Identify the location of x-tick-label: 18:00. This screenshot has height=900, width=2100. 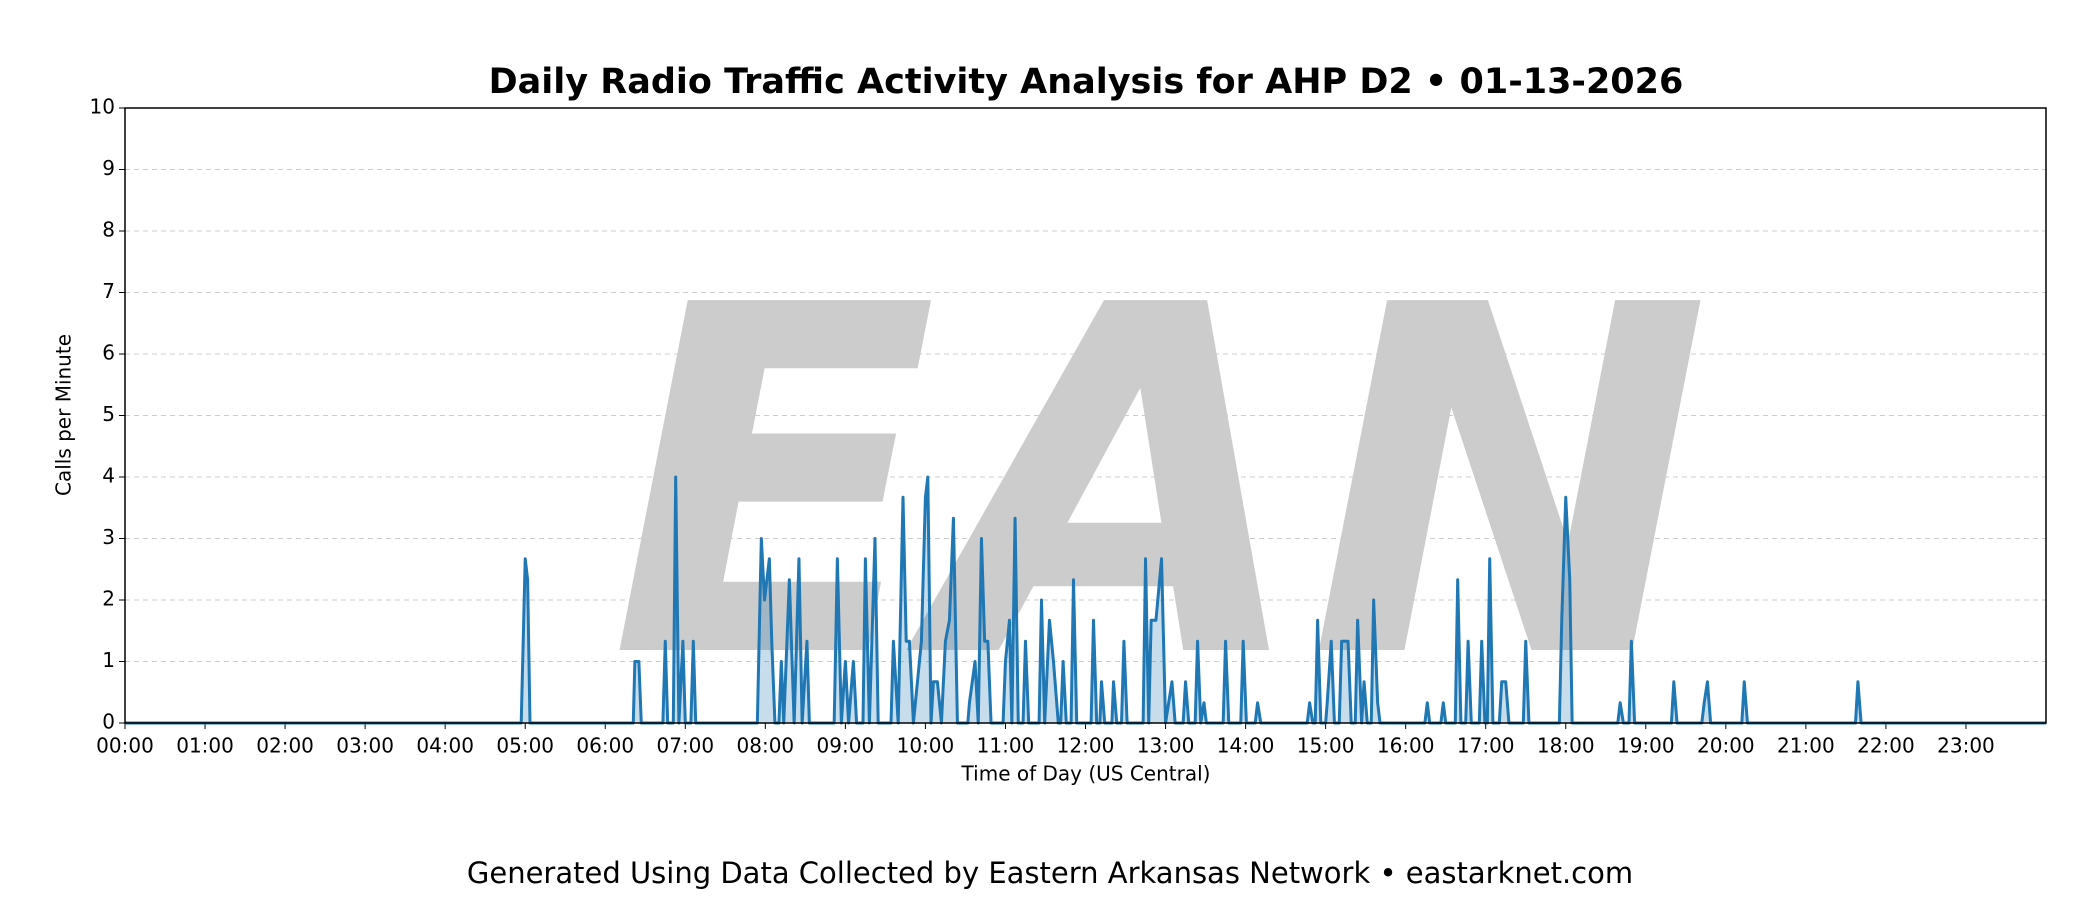
(1566, 746).